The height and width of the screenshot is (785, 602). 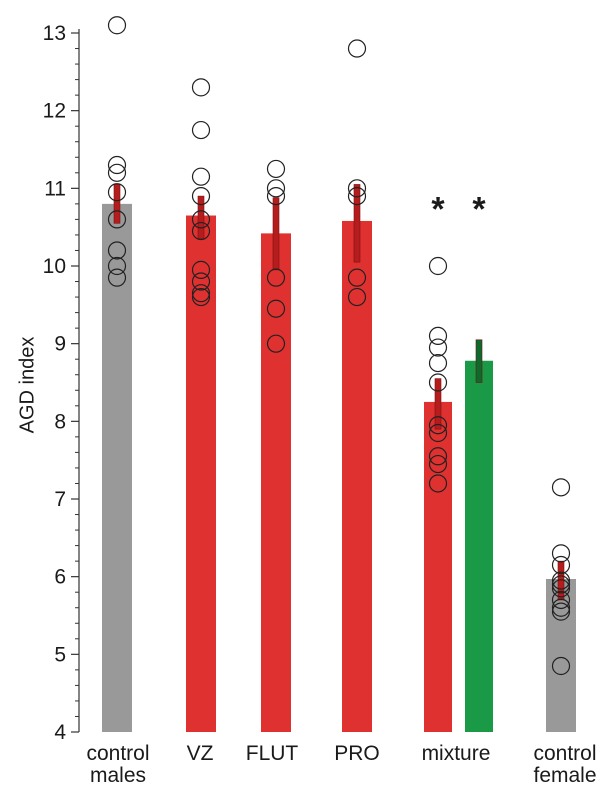 I want to click on y-tick-label: 7, so click(x=60, y=499).